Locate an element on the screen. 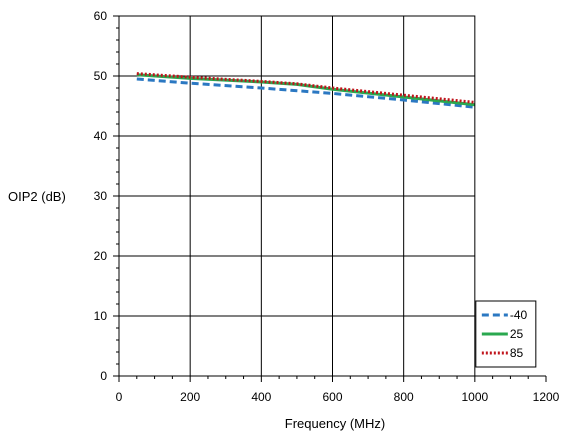  y-tick-label: 30 is located at coordinates (101, 196).